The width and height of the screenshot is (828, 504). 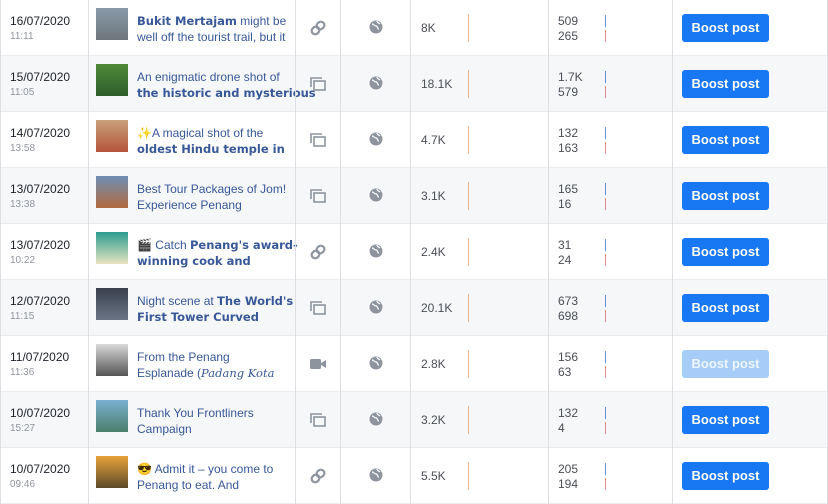 I want to click on engagement: 579, so click(x=568, y=92).